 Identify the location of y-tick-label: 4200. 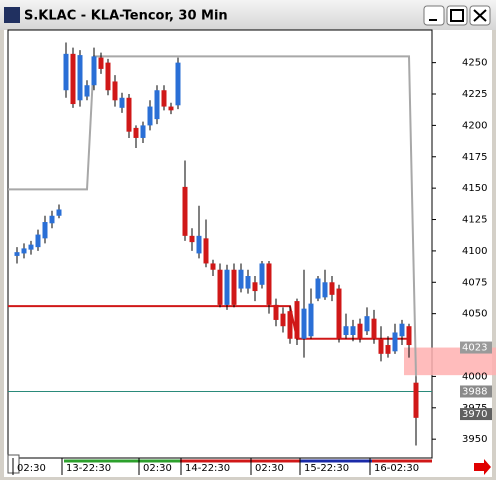
(474, 125).